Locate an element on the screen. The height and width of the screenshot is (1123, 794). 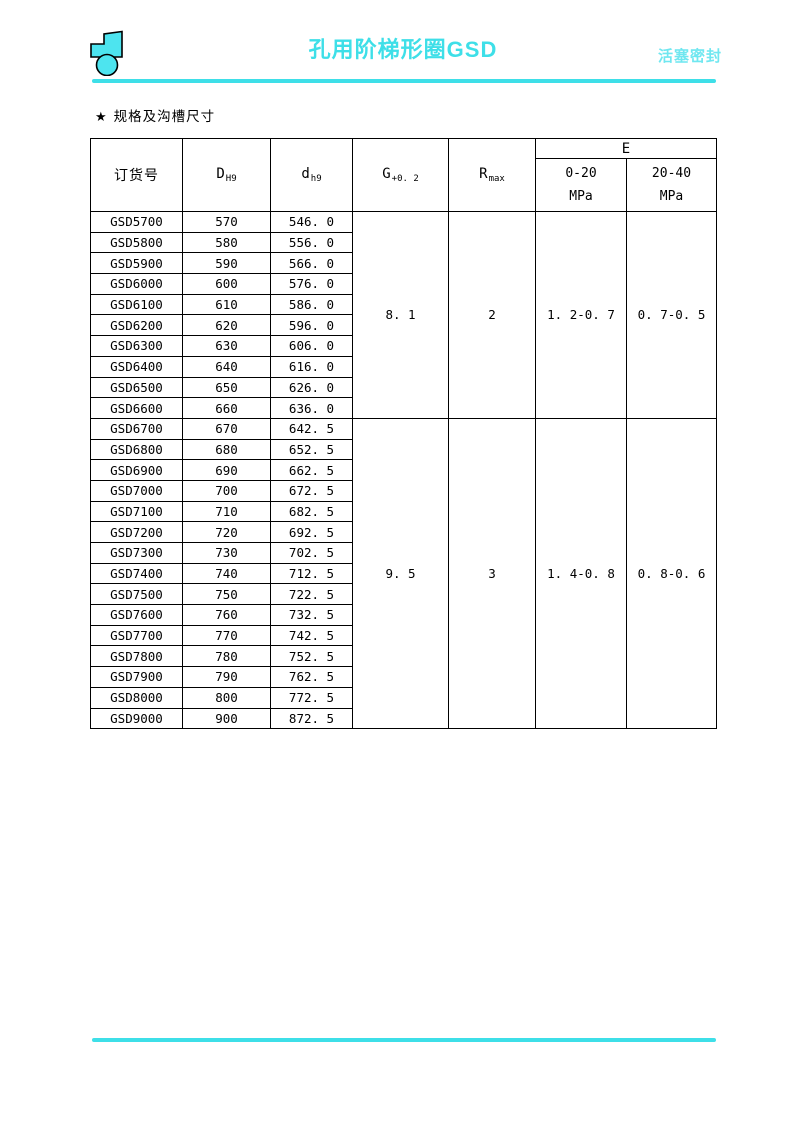
d-large-cell: 740 is located at coordinates (226, 573).